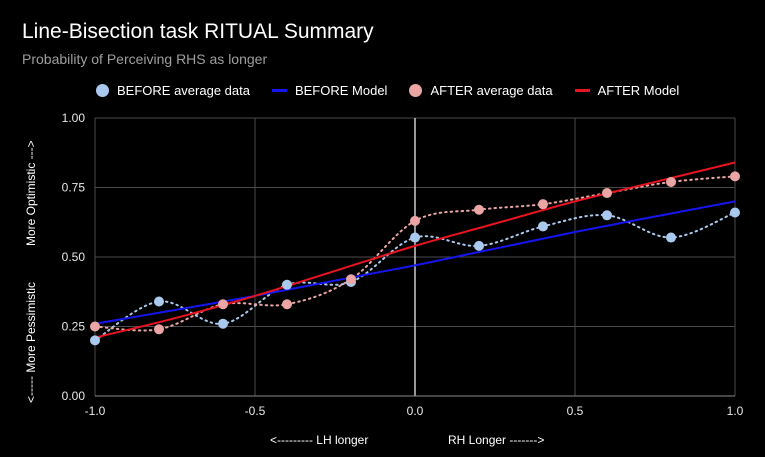  What do you see at coordinates (74, 118) in the screenshot?
I see `y-tick-label-4: 1.00` at bounding box center [74, 118].